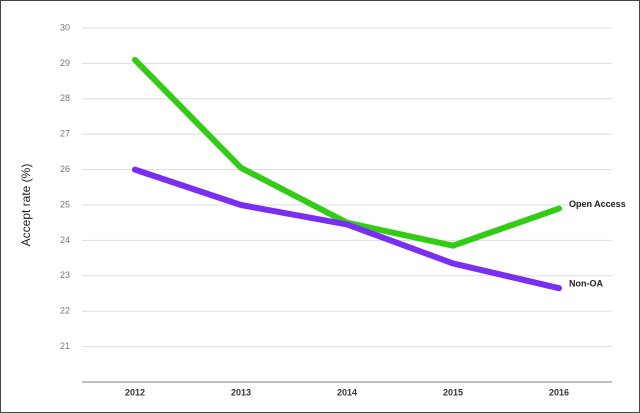 Image resolution: width=640 pixels, height=413 pixels. Describe the element at coordinates (65, 134) in the screenshot. I see `y-tick-label: 27` at that location.